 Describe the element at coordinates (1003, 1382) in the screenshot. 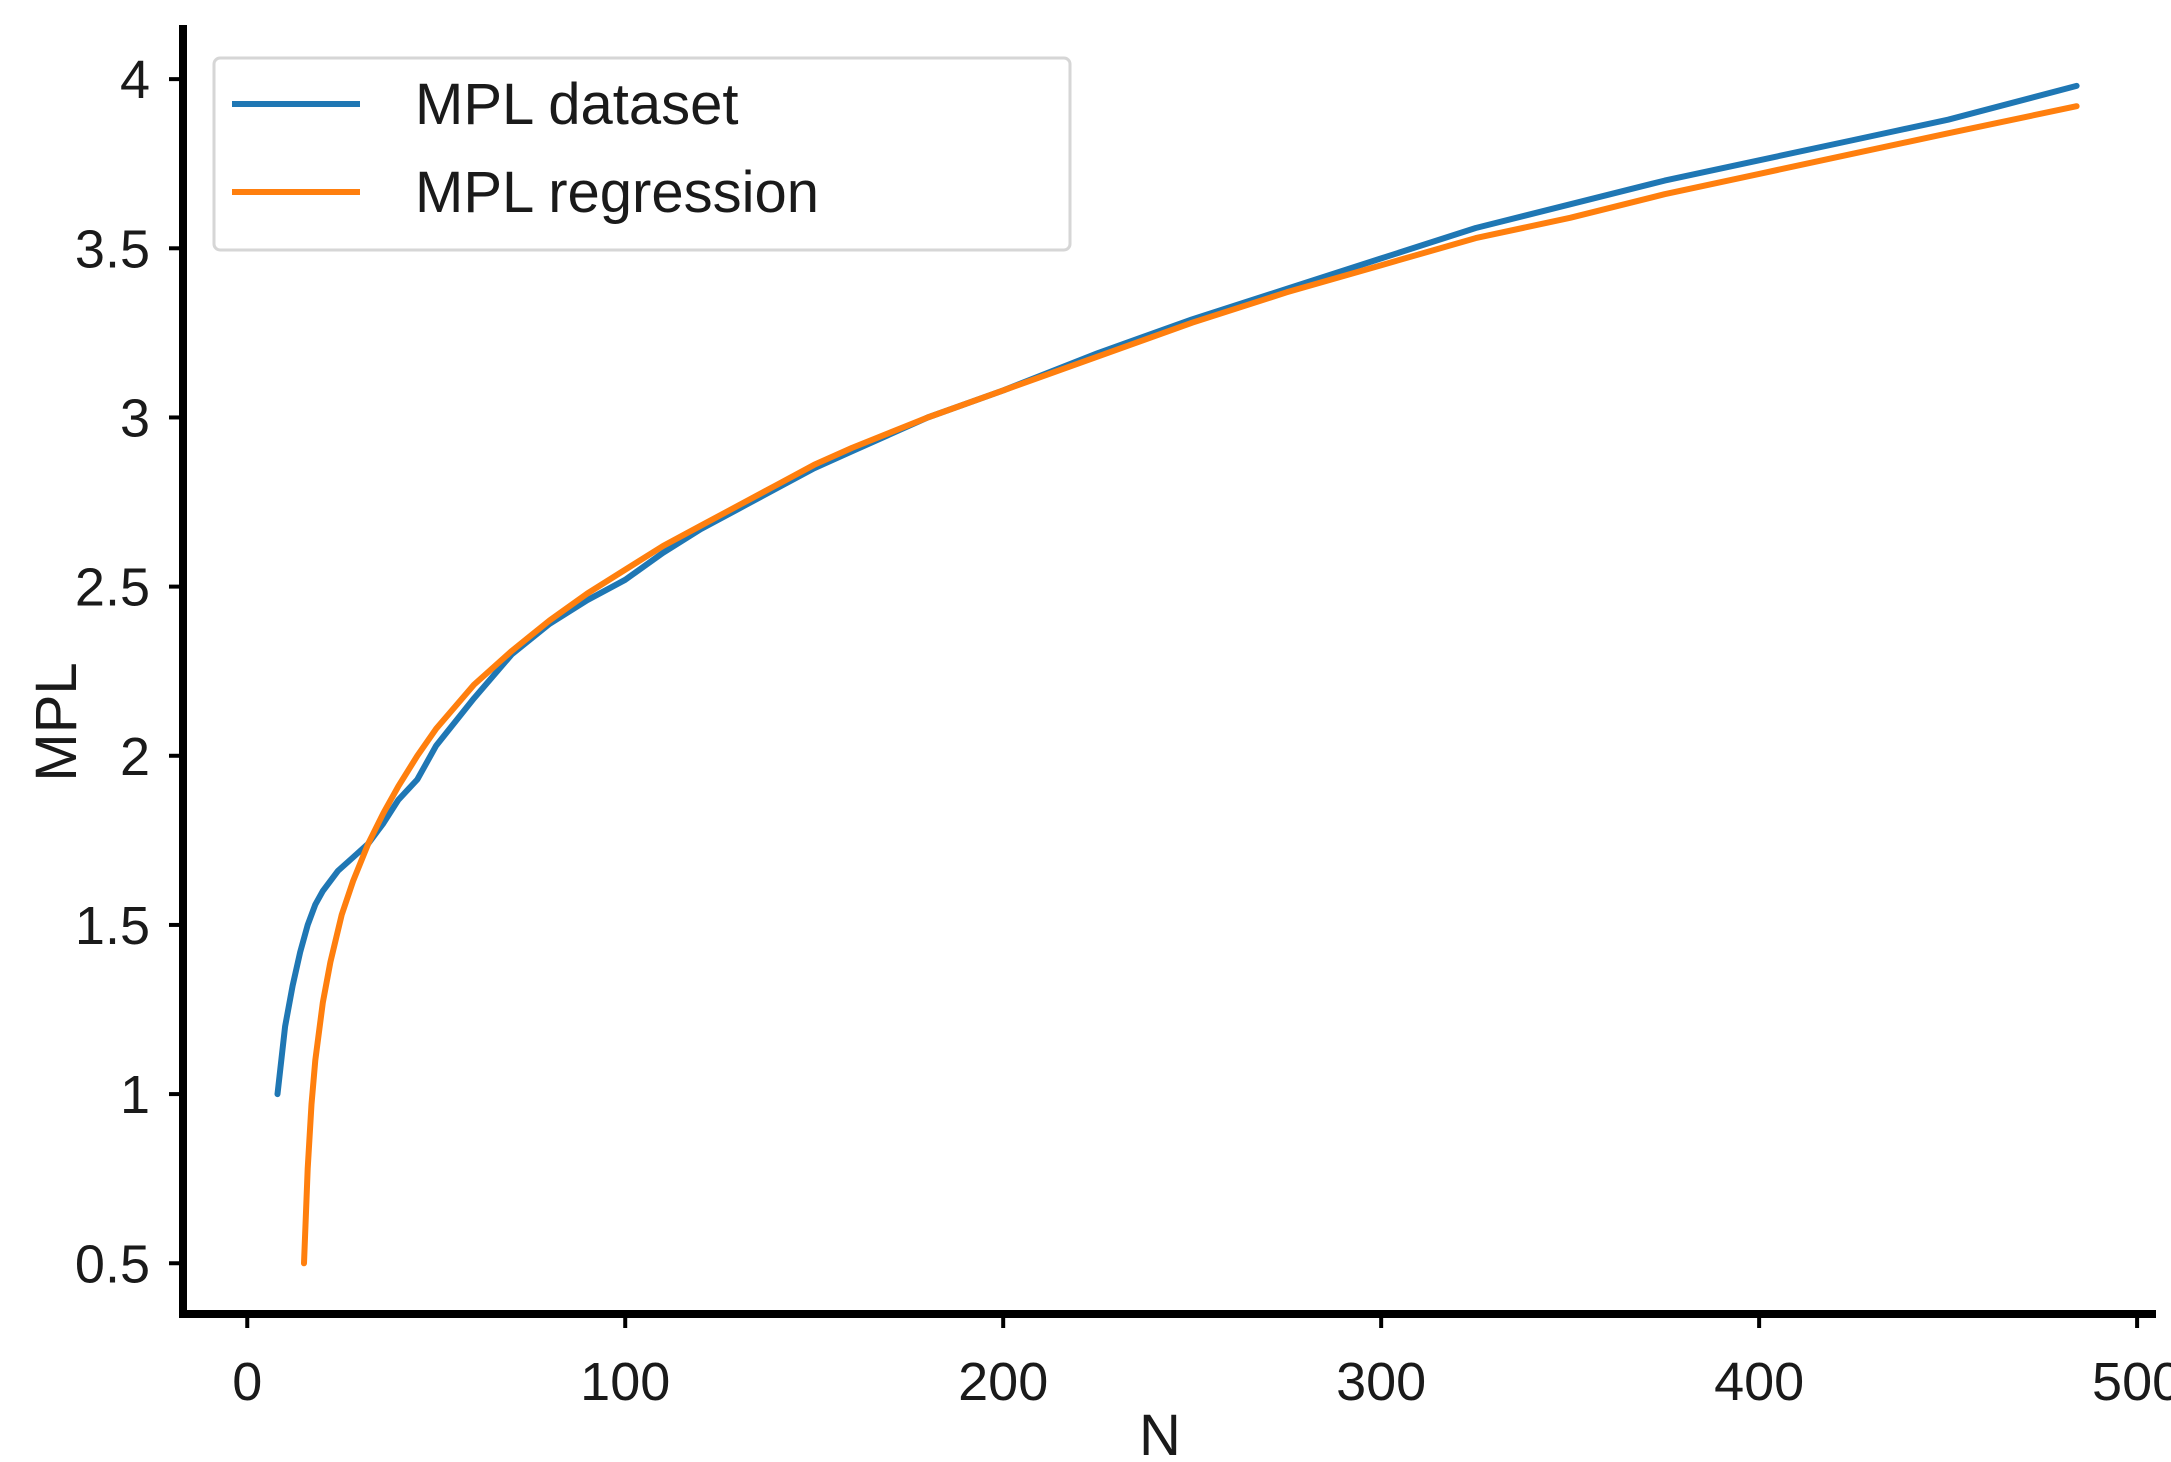

I see `x-tick-label: 200` at that location.